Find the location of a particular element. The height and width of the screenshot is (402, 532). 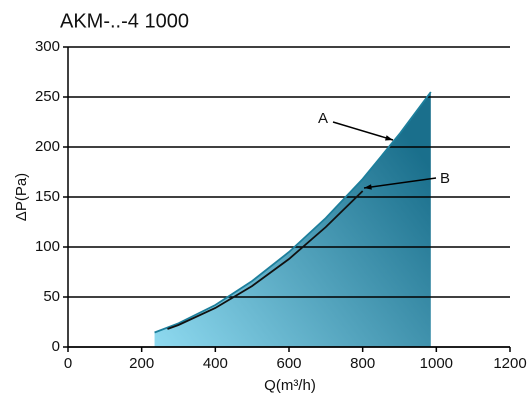

y-tick-label: 150 is located at coordinates (47, 196).